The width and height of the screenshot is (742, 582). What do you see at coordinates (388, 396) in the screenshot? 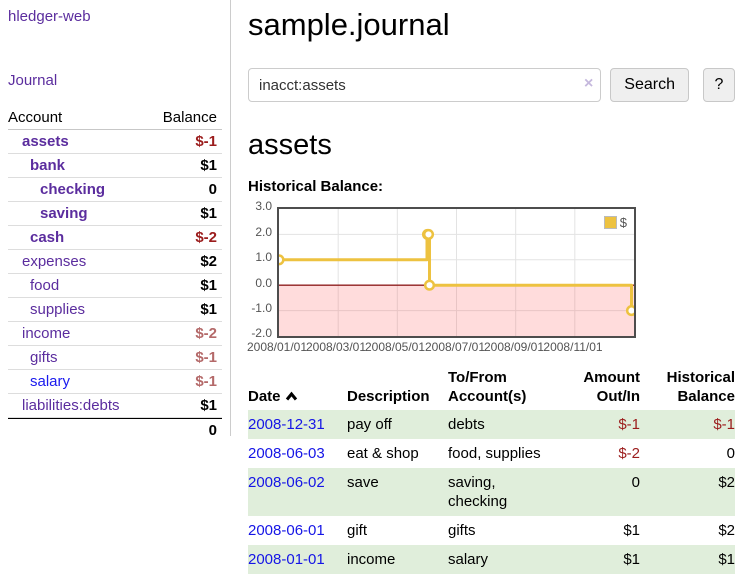
I see `register-header-description: Description` at bounding box center [388, 396].